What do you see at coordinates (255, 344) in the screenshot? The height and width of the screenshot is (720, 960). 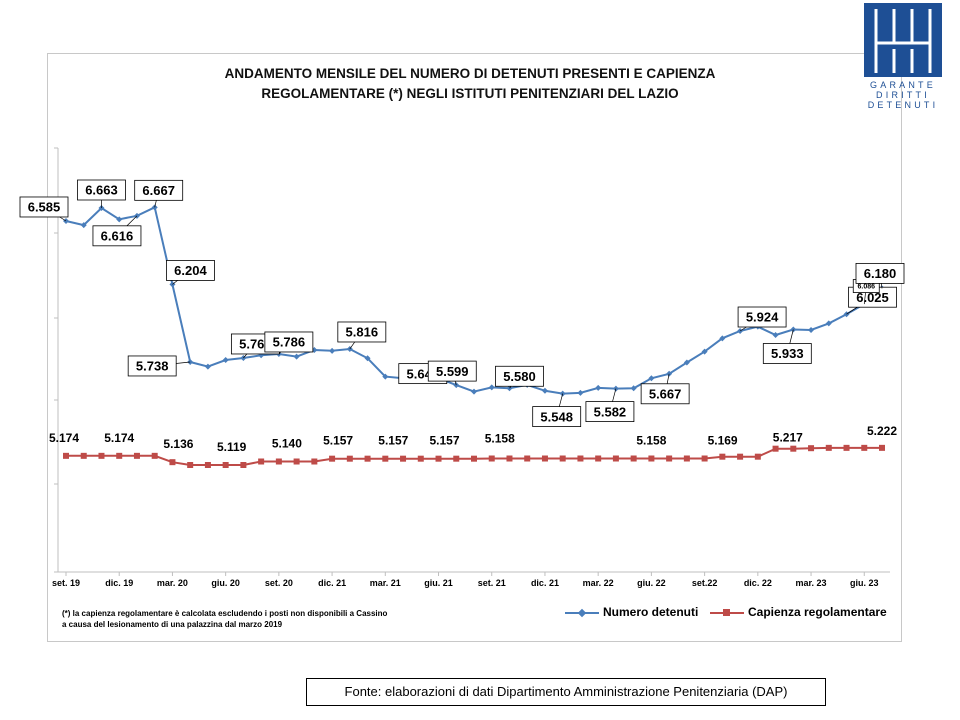 I see `data-label-detenuti-10: 5.762` at bounding box center [255, 344].